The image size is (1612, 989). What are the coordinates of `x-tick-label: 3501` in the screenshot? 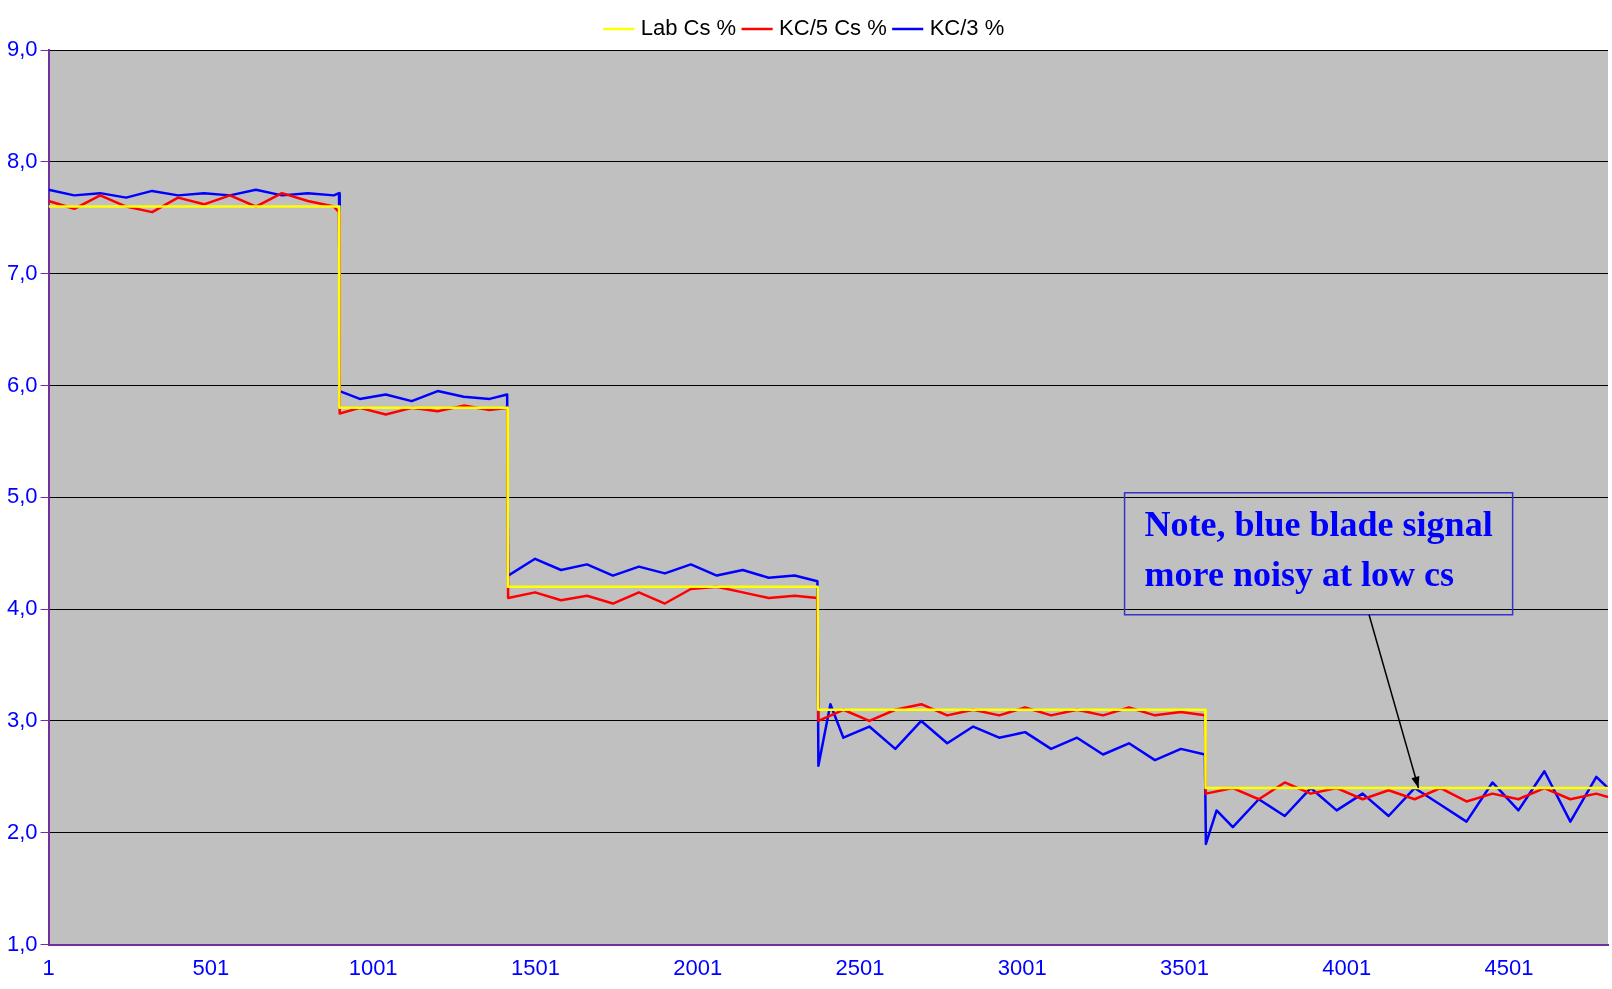 It's located at (1184, 967).